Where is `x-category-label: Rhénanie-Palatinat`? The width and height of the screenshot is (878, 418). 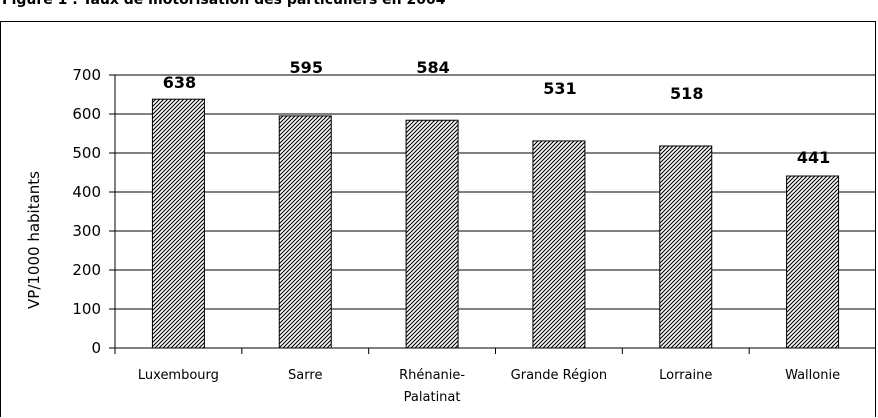
x-category-label: Rhénanie-Palatinat is located at coordinates (432, 386).